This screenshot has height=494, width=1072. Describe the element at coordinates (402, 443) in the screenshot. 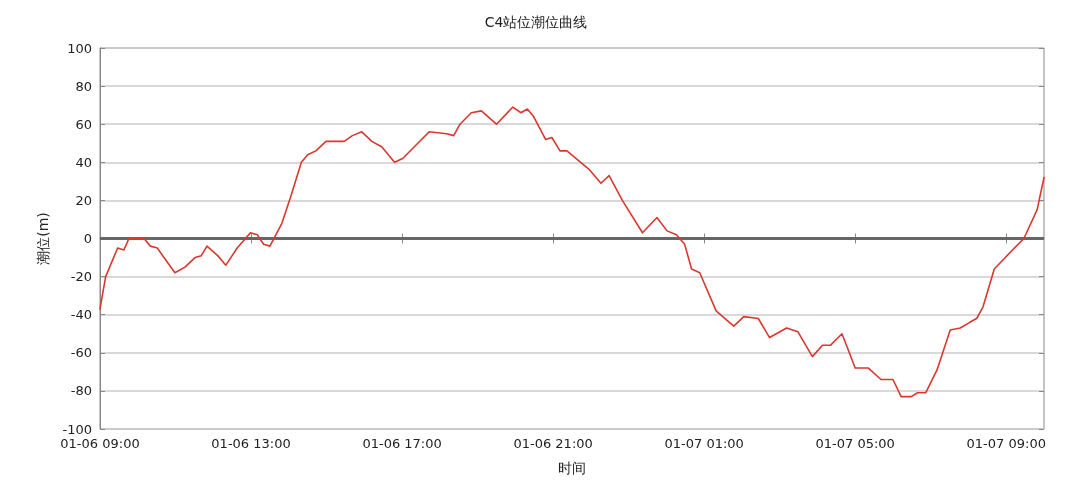

I see `x-tick-label: 01-06 17:00` at that location.